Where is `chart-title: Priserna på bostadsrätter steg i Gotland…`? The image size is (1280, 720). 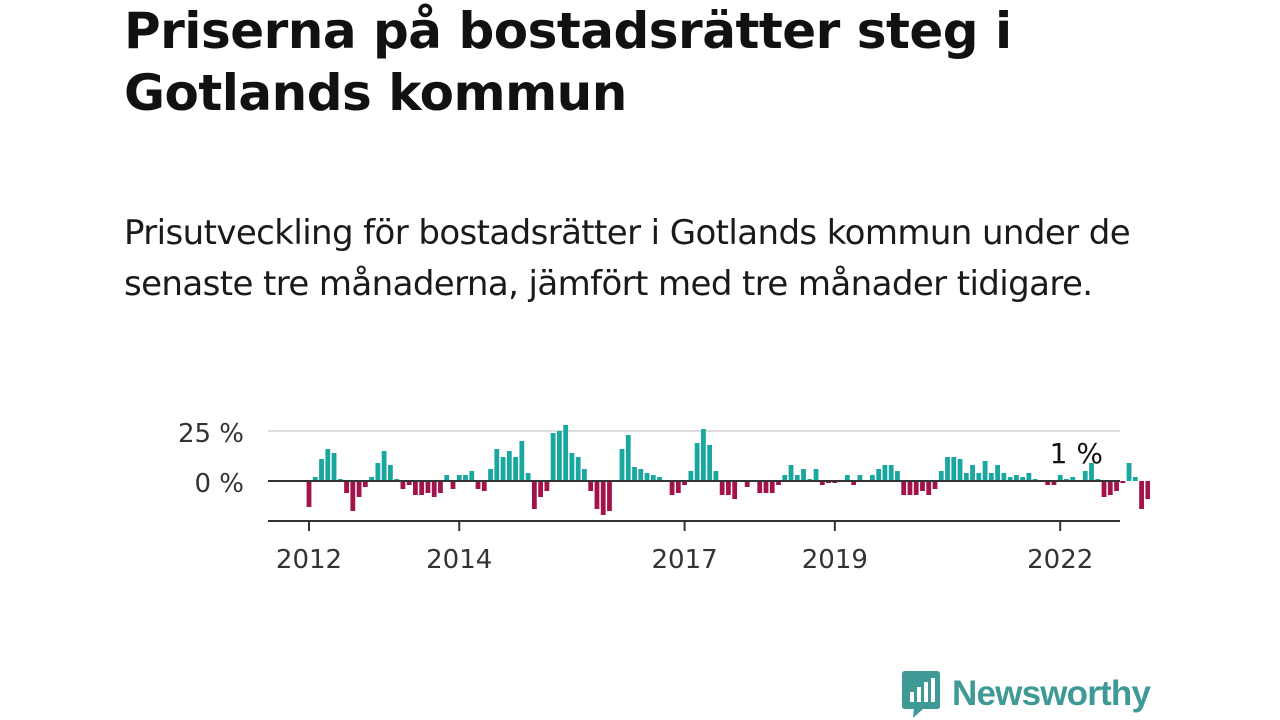 chart-title: Priserna på bostadsrätter steg i Gotland… is located at coordinates (568, 62).